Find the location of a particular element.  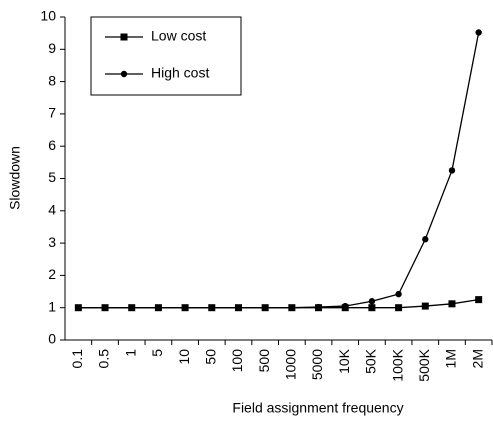

x-tick-label: 10 is located at coordinates (184, 357).